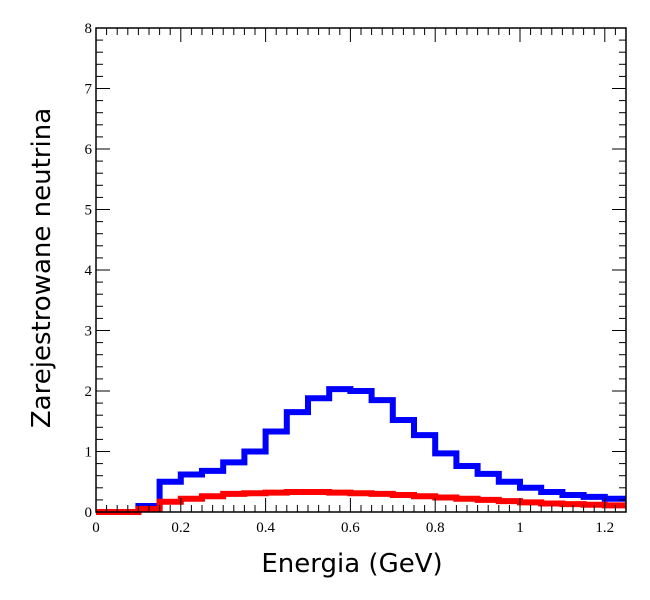  What do you see at coordinates (89, 29) in the screenshot?
I see `y-tick-label: 8` at bounding box center [89, 29].